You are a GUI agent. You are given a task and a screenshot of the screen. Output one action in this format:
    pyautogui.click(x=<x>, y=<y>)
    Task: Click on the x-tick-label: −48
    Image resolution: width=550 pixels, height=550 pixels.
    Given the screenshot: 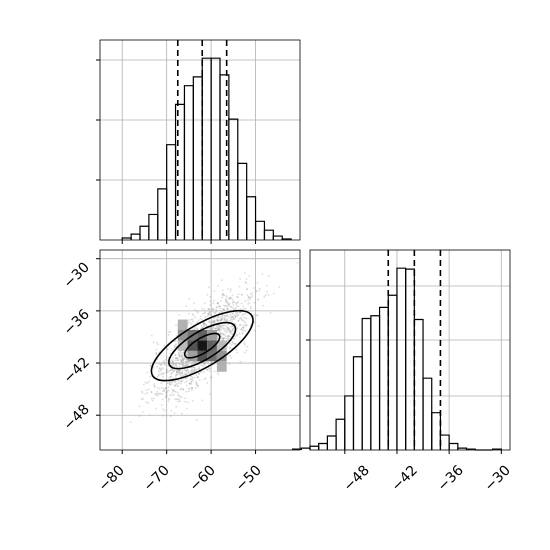 What is the action you would take?
    pyautogui.click(x=357, y=479)
    